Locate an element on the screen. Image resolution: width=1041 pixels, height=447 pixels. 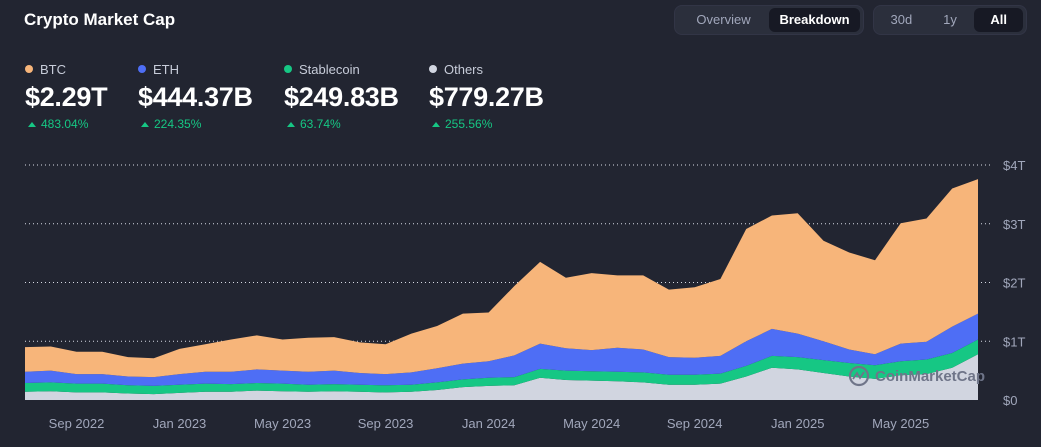
eth-legend-dot is located at coordinates (142, 69).